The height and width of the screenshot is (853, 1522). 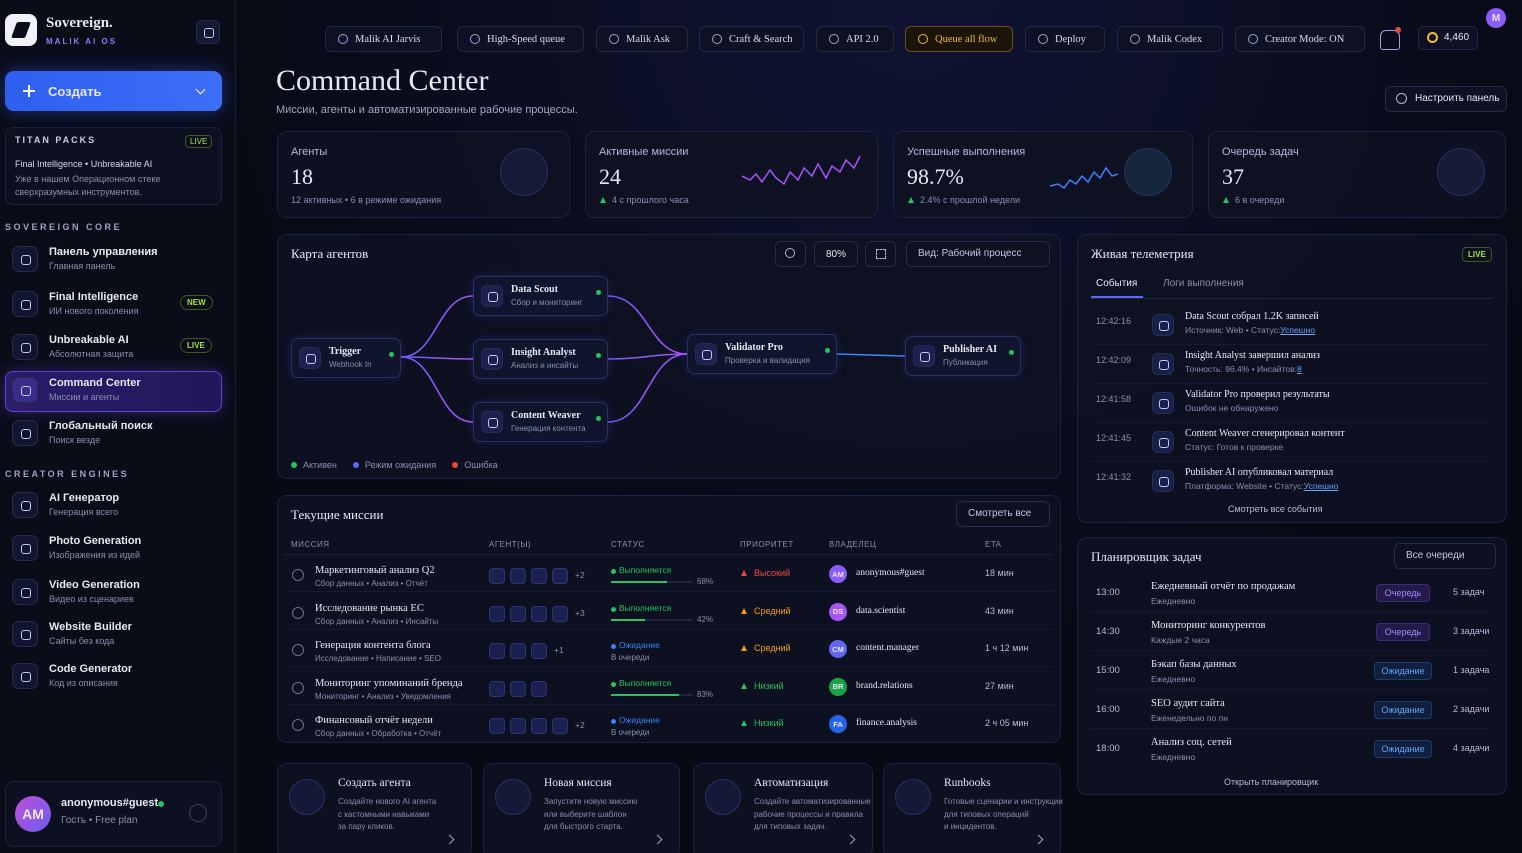 What do you see at coordinates (966, 39) in the screenshot?
I see `tab-label: Queue all flow` at bounding box center [966, 39].